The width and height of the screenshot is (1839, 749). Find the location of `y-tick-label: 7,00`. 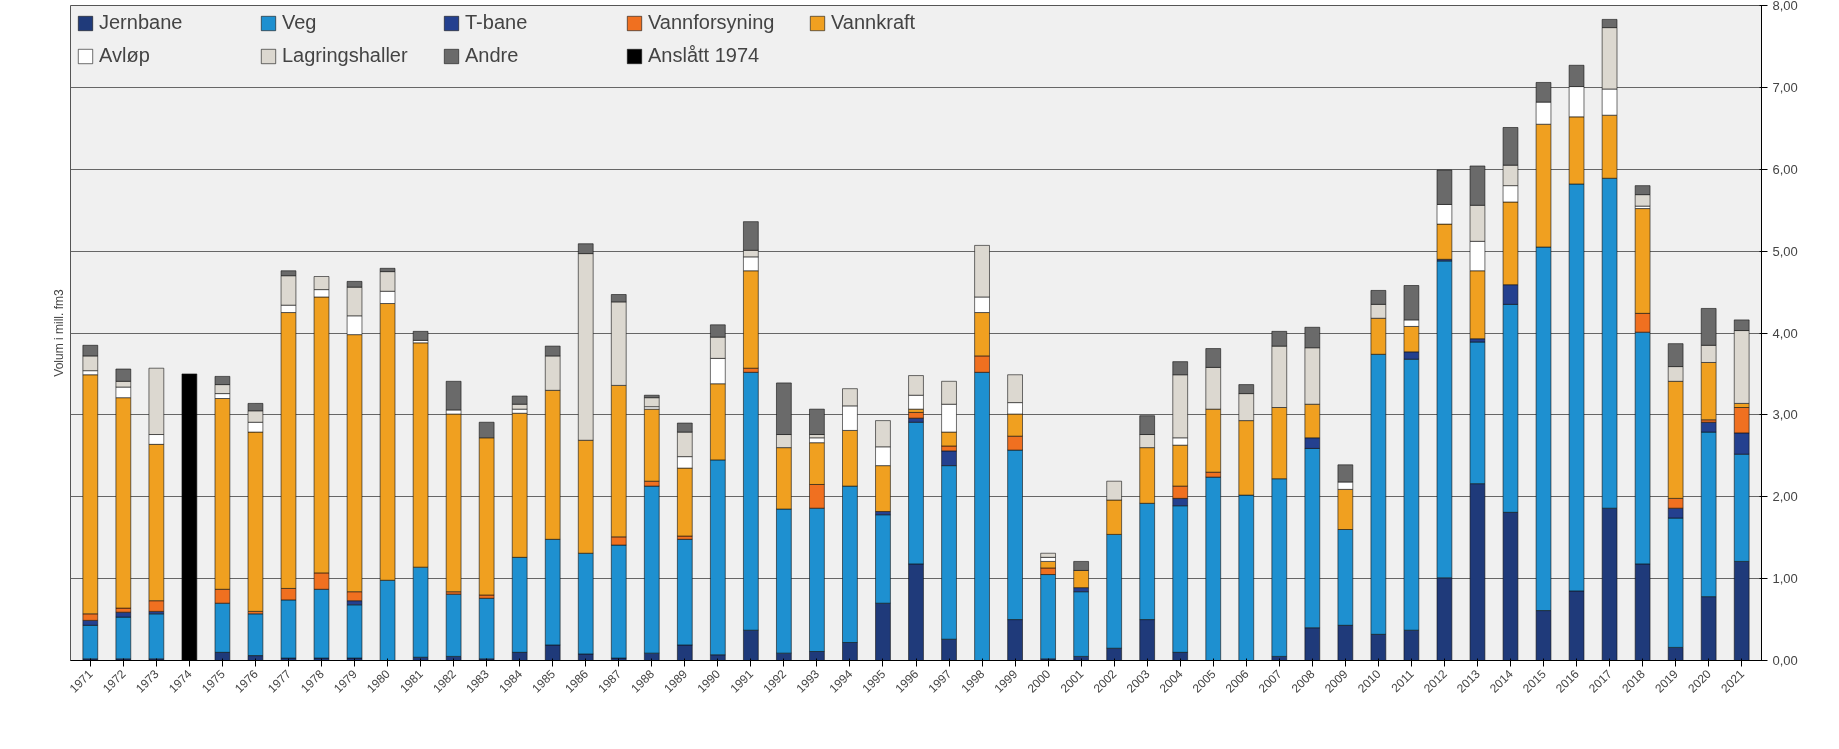

y-tick-label: 7,00 is located at coordinates (1785, 87).